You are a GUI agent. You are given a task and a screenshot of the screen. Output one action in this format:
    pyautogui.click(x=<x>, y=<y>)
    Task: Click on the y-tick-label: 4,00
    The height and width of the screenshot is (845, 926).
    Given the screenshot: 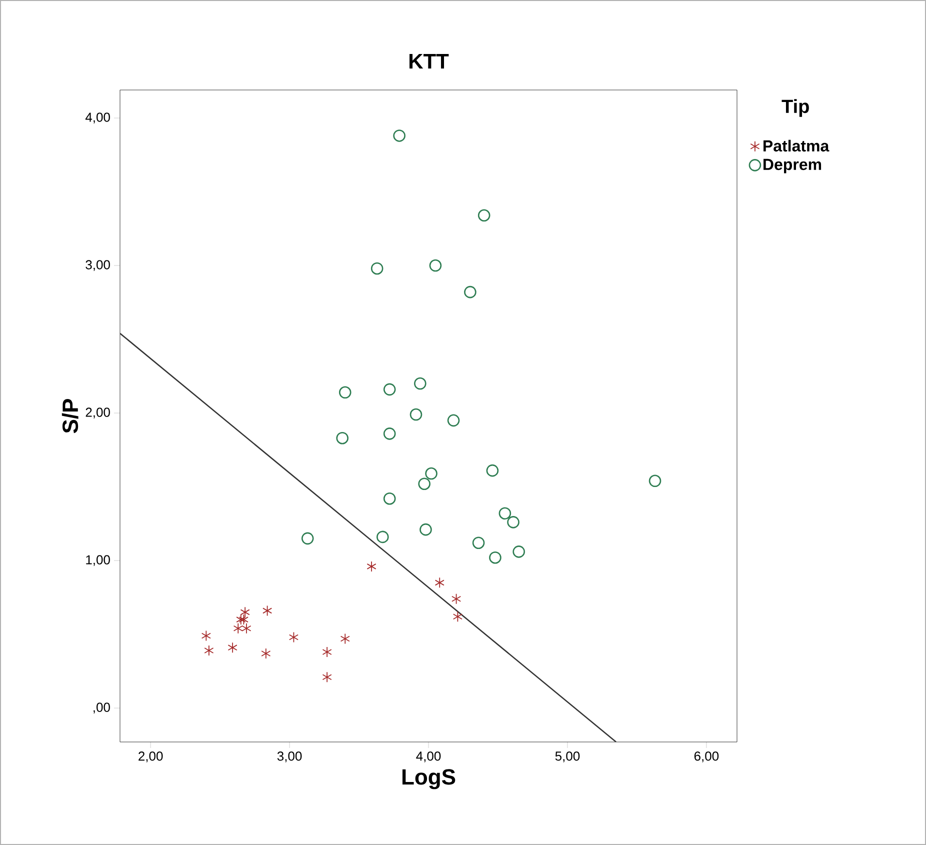 What is the action you would take?
    pyautogui.click(x=97, y=118)
    